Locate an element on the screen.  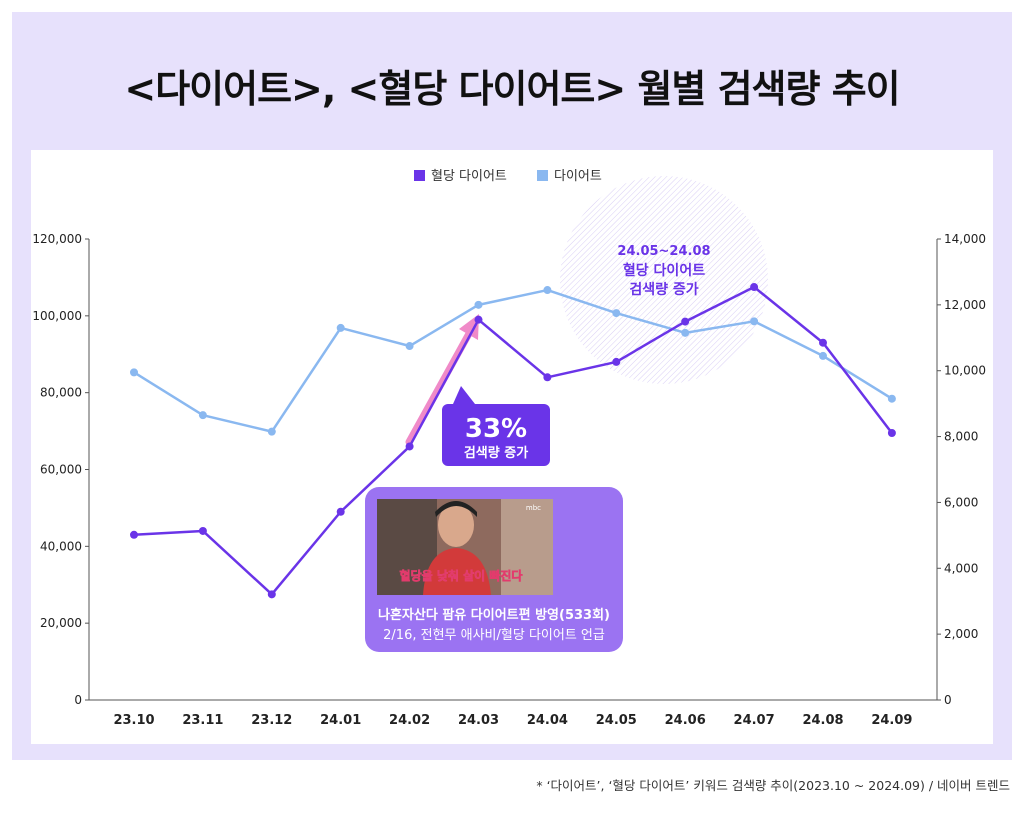
right-tick-label: 12,000 is located at coordinates (965, 305).